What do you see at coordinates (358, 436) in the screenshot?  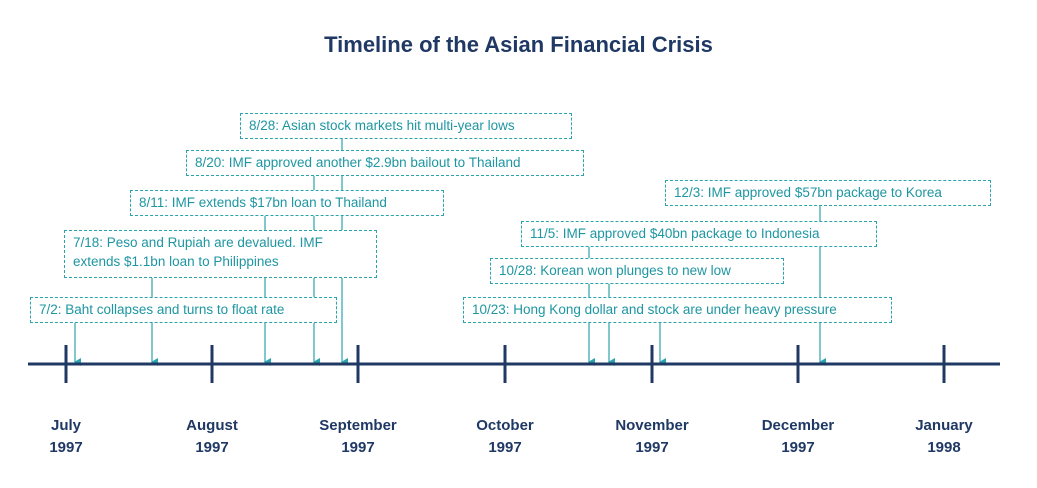 I see `month-label: September 1997` at bounding box center [358, 436].